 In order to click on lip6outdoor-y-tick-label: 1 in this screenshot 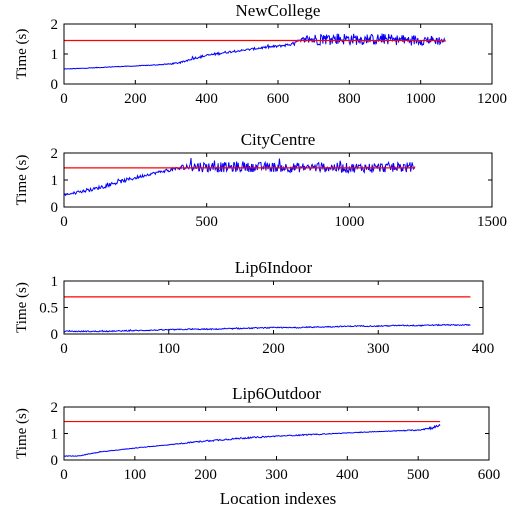, I will do `click(55, 435)`.